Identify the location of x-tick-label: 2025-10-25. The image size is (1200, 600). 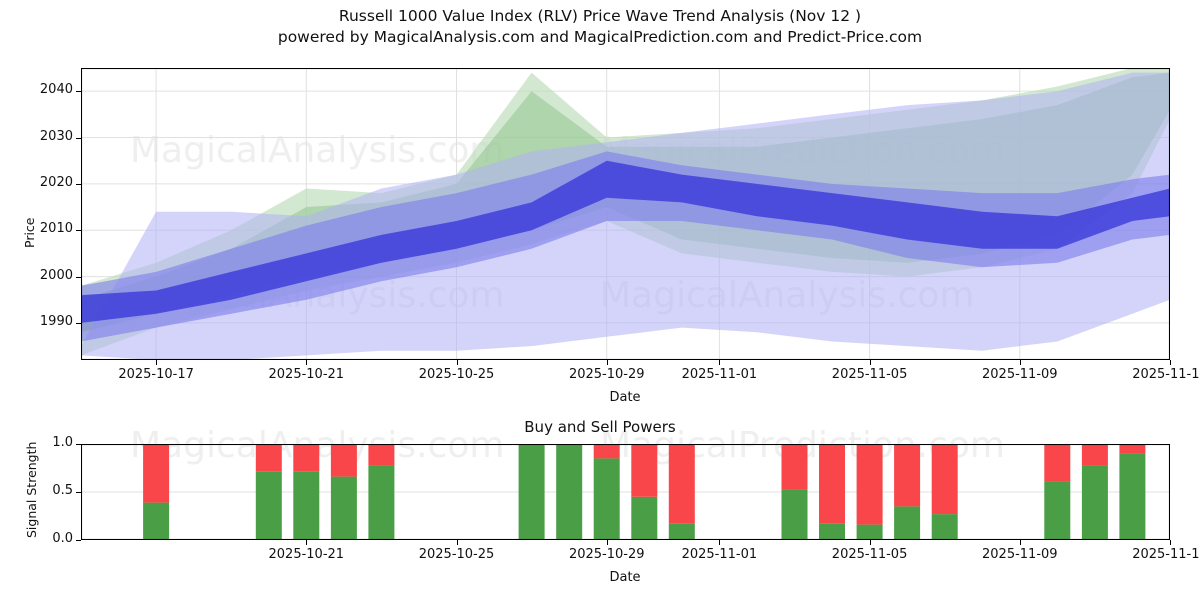
(456, 374).